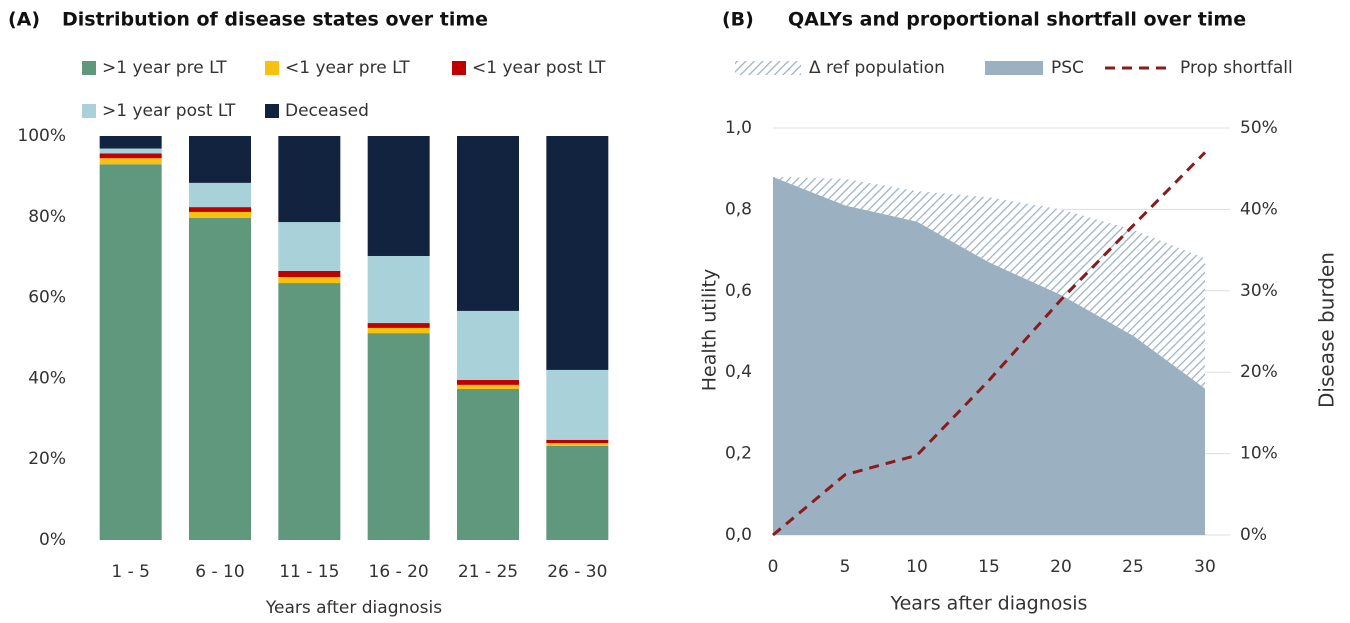 The width and height of the screenshot is (1350, 623). What do you see at coordinates (164, 68) in the screenshot?
I see `legend-label: >1 year pre LT` at bounding box center [164, 68].